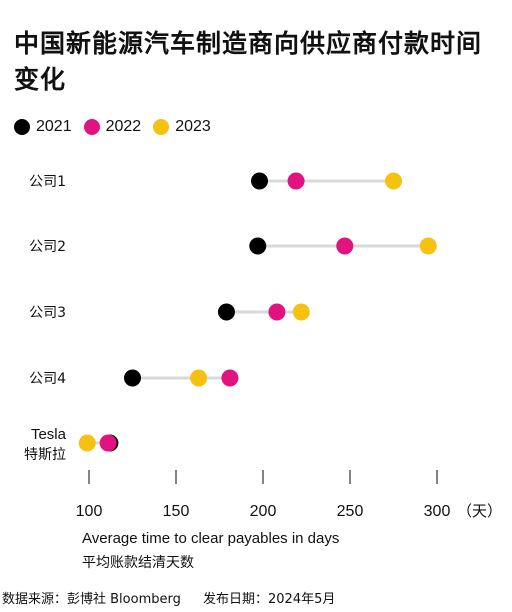 This screenshot has width=512, height=612. I want to click on footer: 数据来源：彭博社 Bloomberg 发布日期：2024年5月, so click(177, 597).